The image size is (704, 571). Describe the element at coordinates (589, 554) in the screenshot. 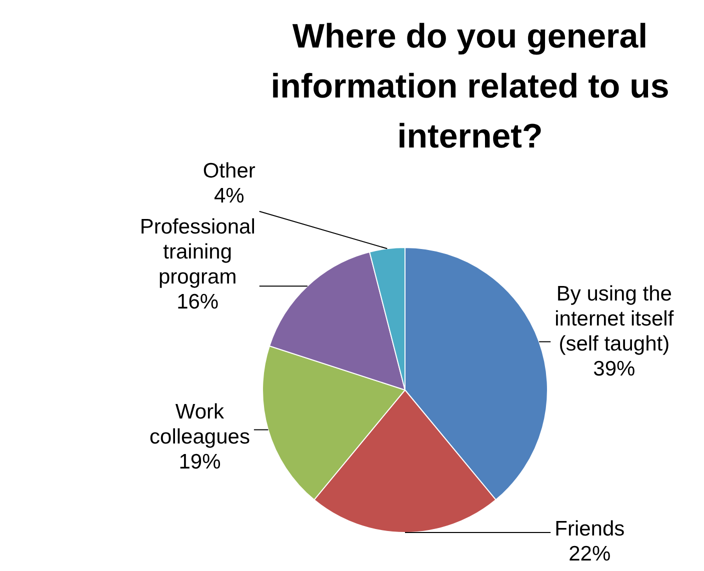

I see `data-label: 22%` at that location.